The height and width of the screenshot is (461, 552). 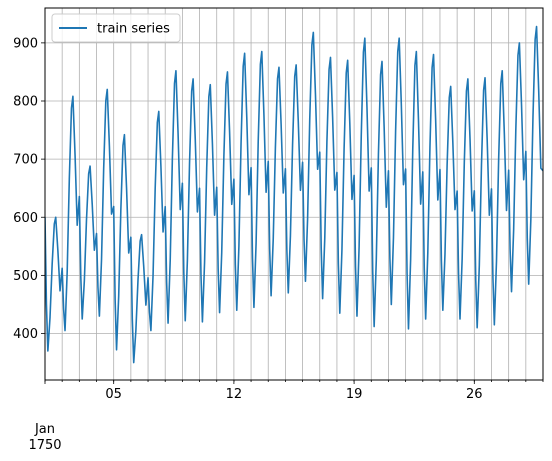 I want to click on legend: train series, so click(x=116, y=28).